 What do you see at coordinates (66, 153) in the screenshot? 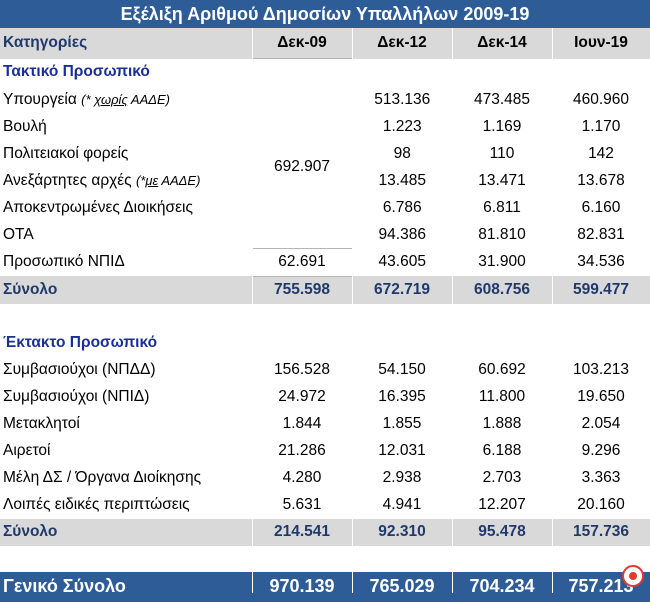
I see `row-label: Πολιτειακοί φορείς` at bounding box center [66, 153].